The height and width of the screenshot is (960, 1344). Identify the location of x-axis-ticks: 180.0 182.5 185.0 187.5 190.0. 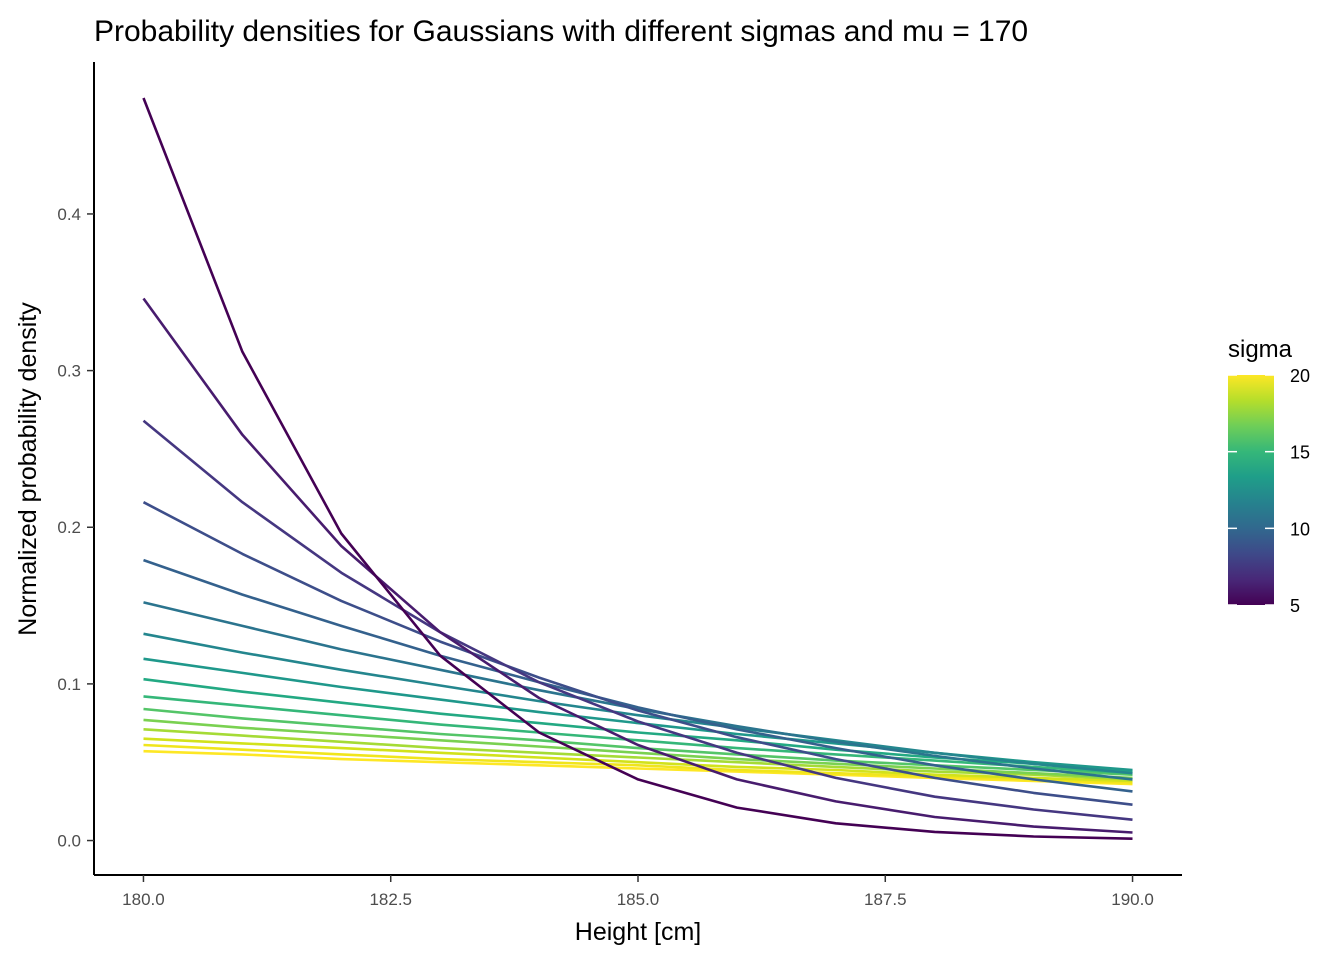
(638, 892).